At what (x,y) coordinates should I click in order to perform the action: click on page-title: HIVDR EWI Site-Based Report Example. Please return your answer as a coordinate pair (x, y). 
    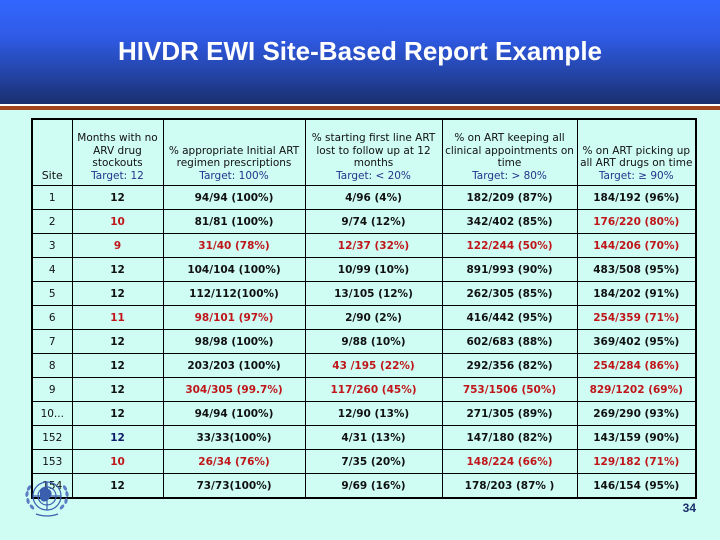
    Looking at the image, I should click on (360, 51).